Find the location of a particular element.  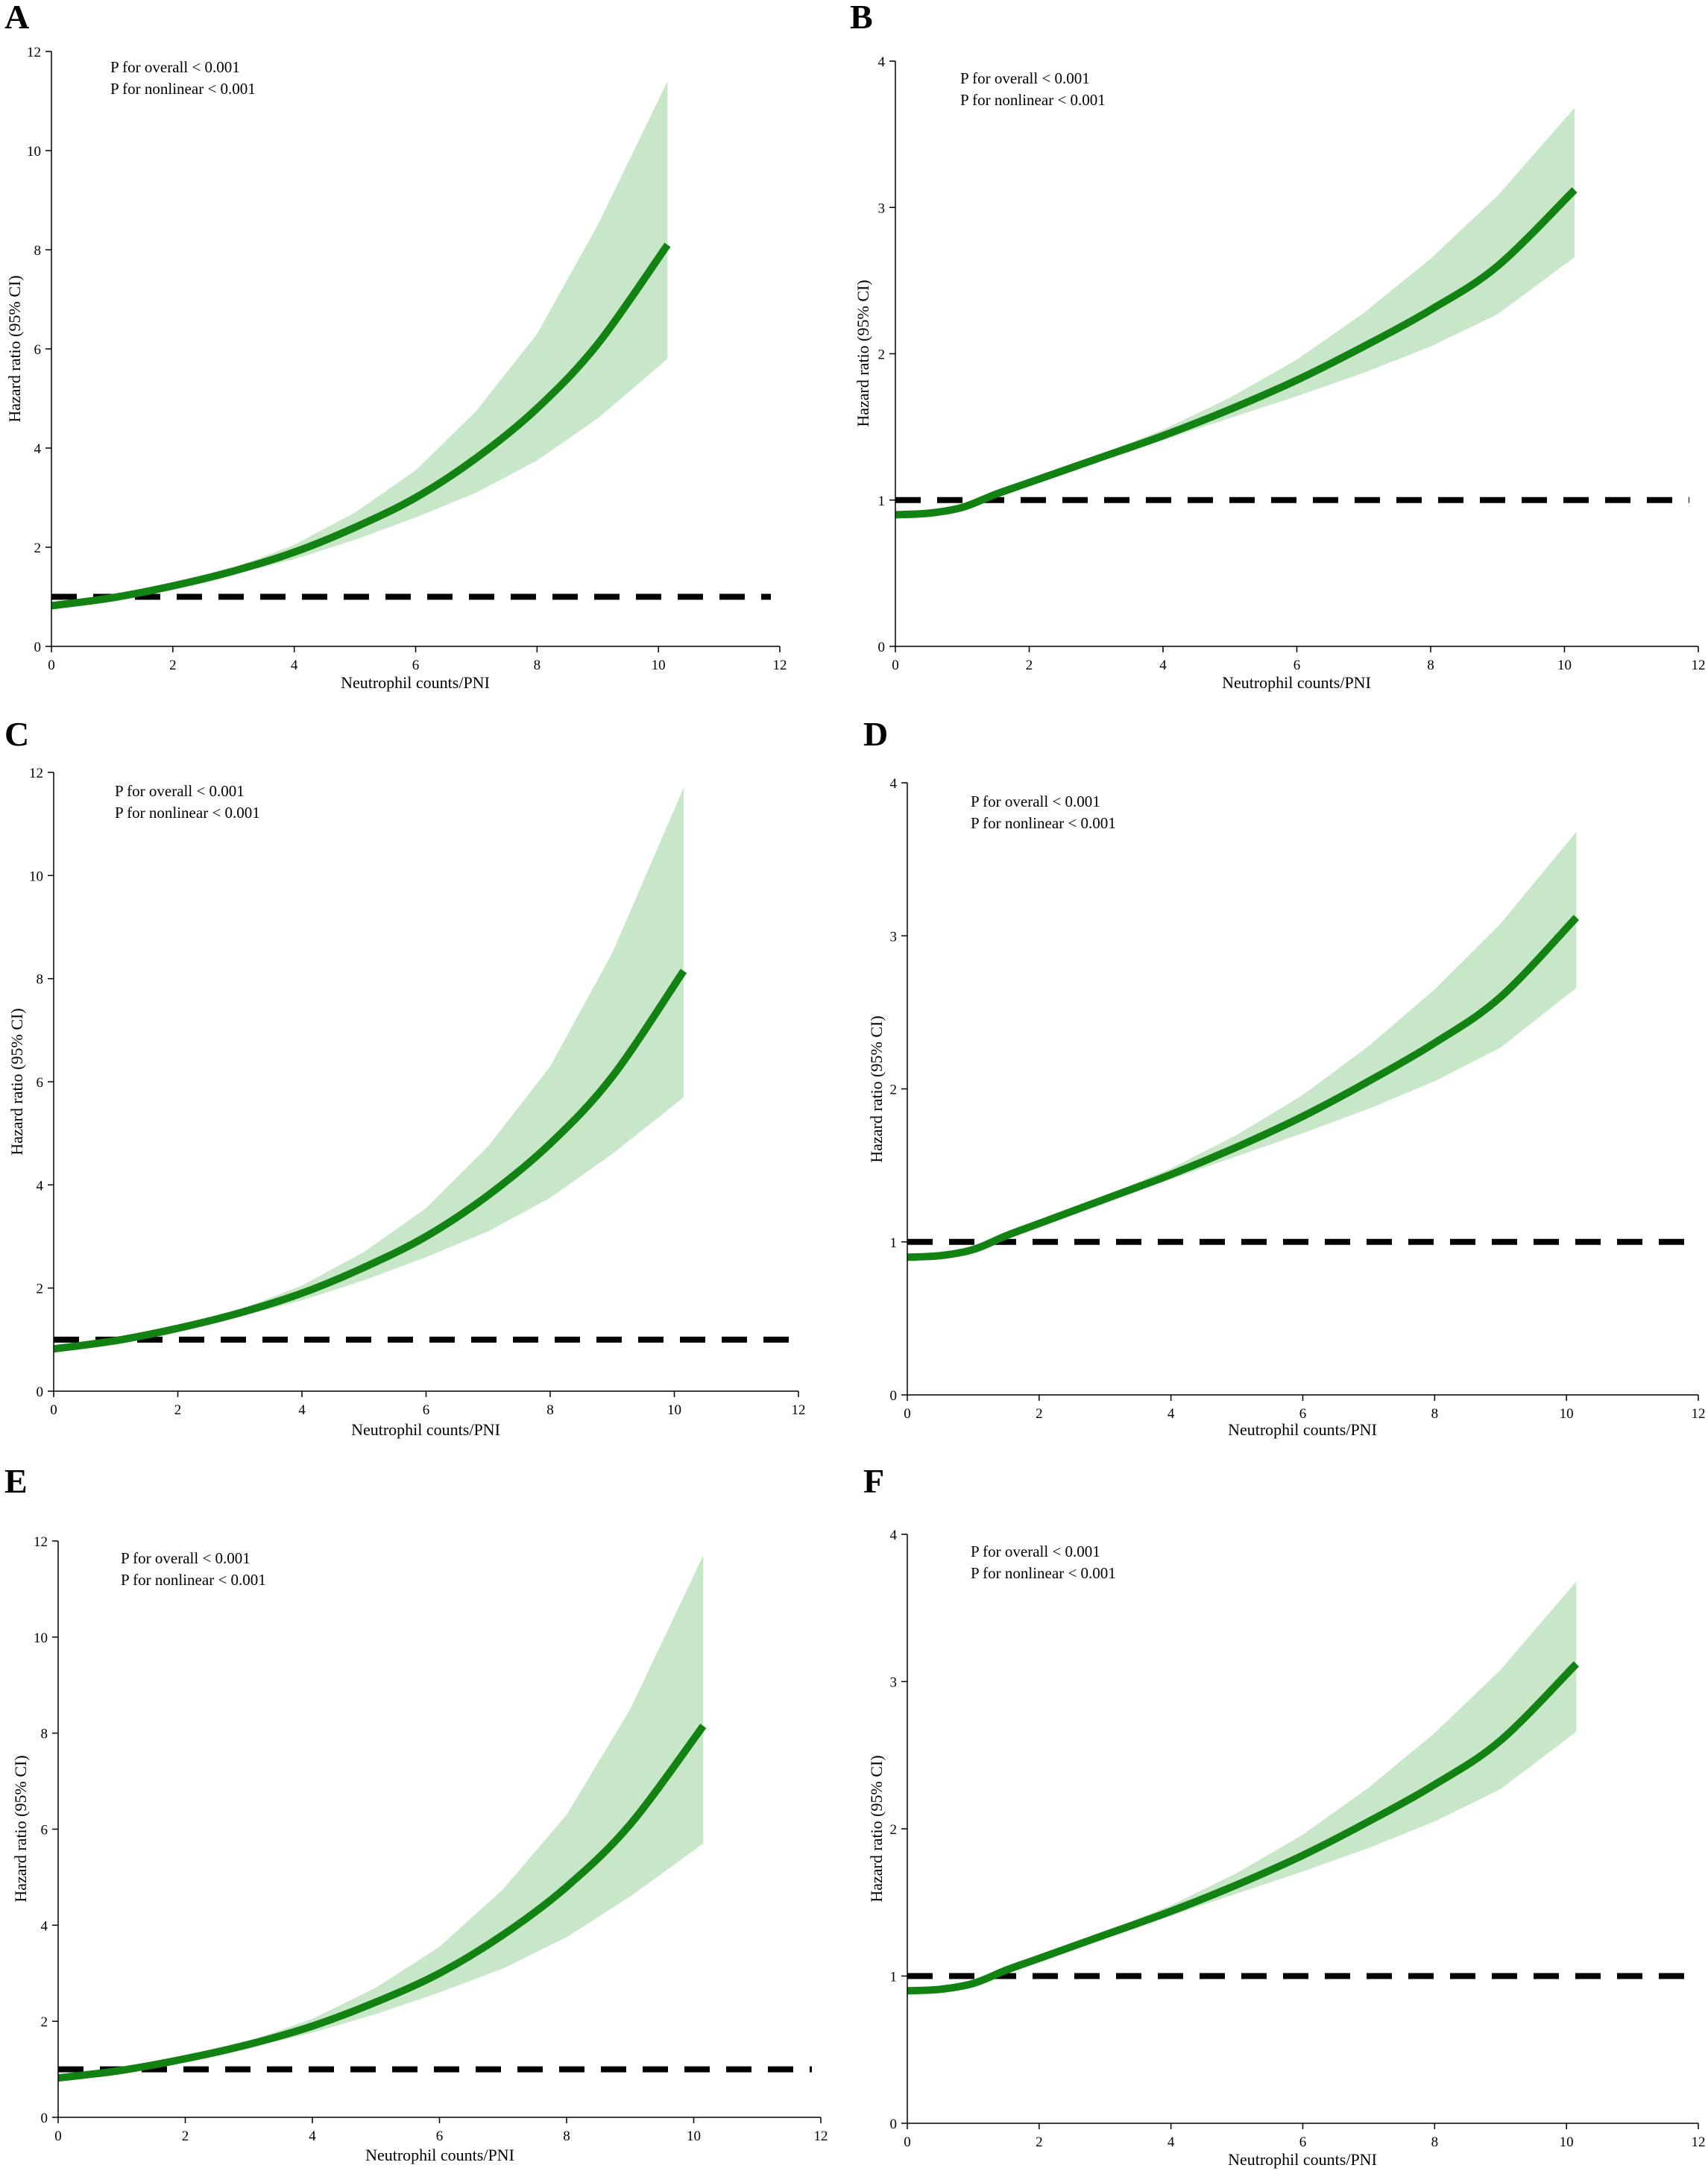

panel-letter: C is located at coordinates (16, 734).